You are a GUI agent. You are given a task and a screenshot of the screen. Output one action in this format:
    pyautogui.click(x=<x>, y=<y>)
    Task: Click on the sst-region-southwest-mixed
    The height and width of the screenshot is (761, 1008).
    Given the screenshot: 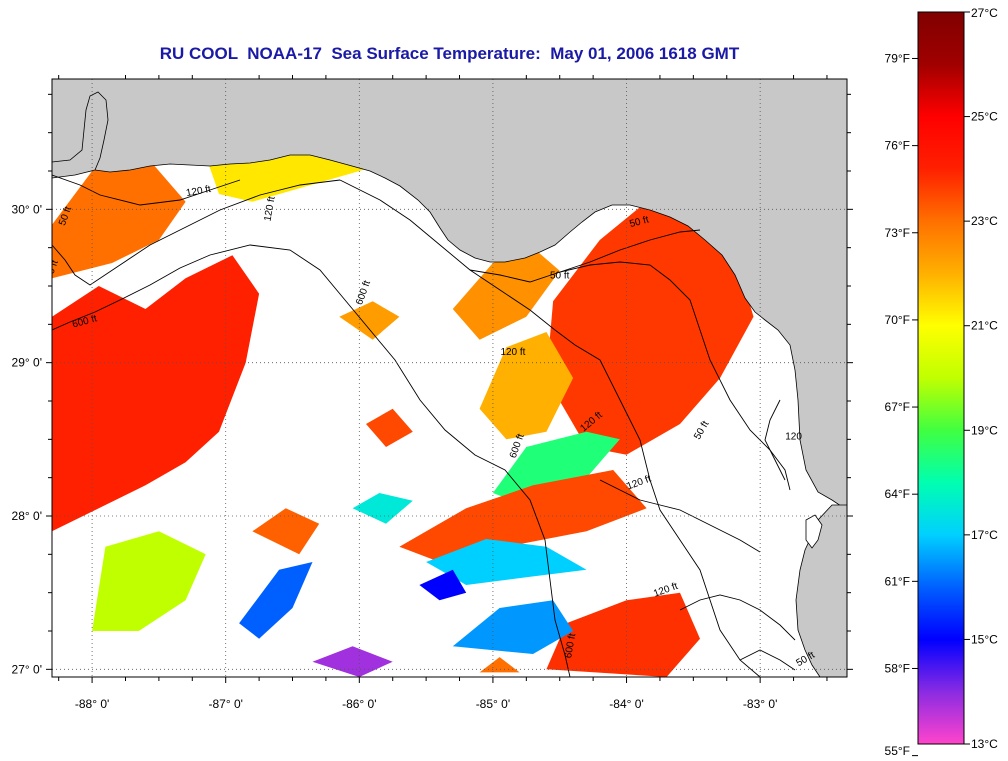 What is the action you would take?
    pyautogui.click(x=149, y=581)
    